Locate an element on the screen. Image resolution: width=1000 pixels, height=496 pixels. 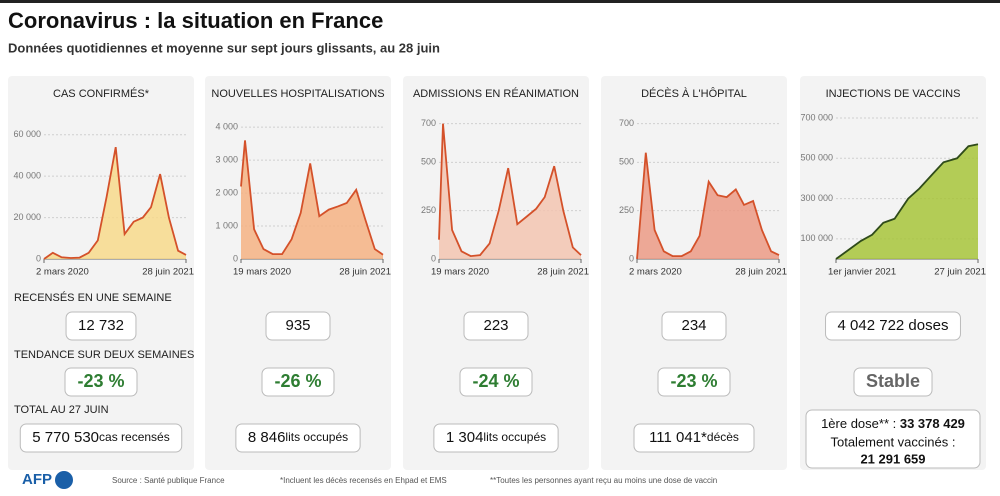
title: Coronavirus : la situation en France is located at coordinates (195, 20).